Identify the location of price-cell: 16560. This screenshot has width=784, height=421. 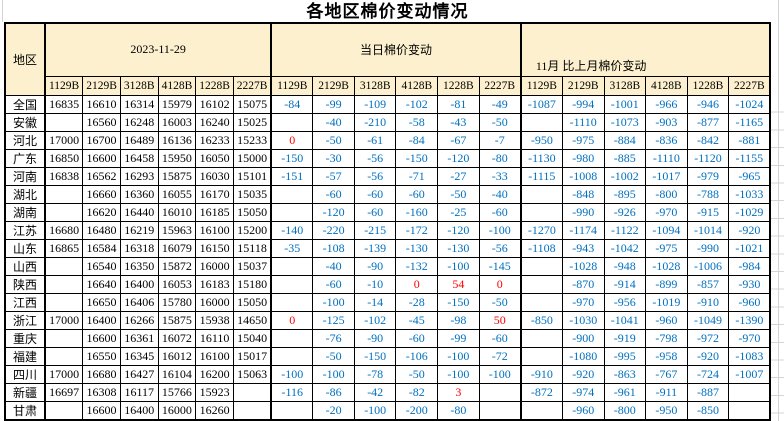
(101, 122).